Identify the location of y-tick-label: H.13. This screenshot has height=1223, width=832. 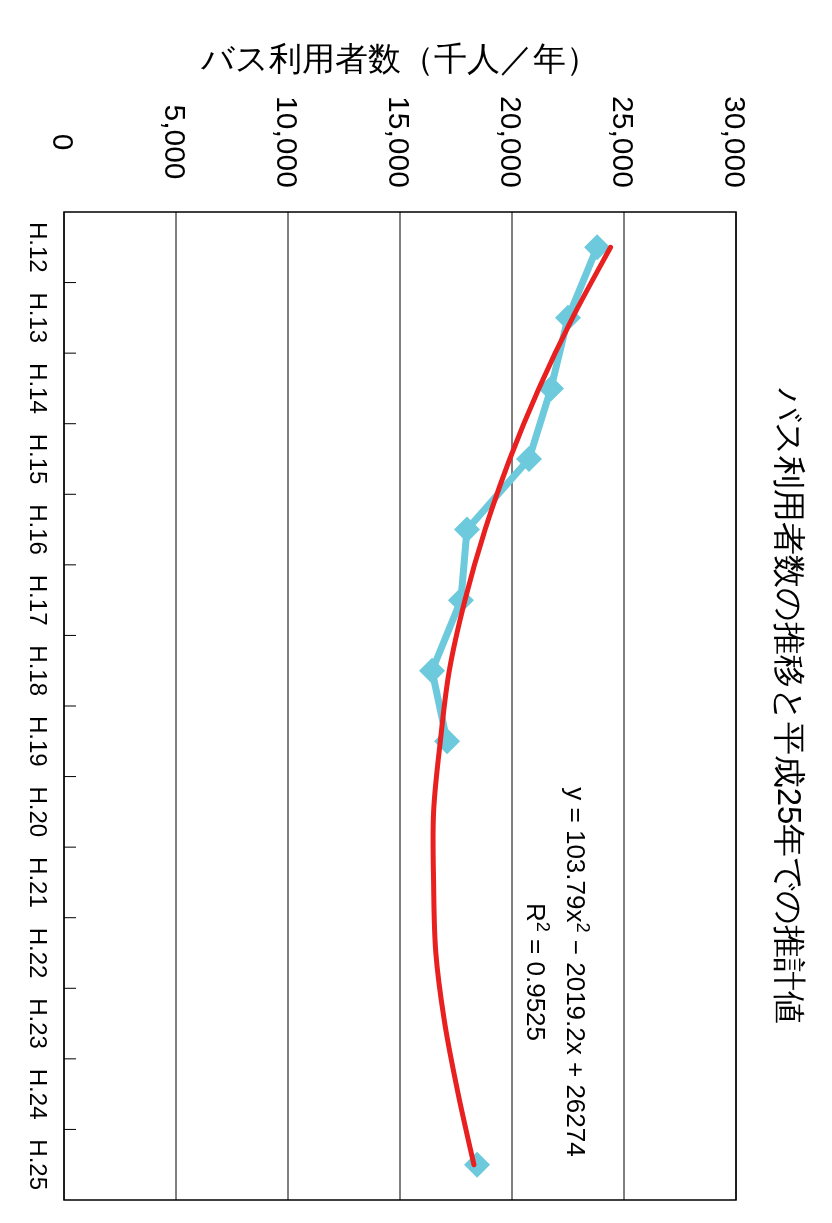
(38, 318).